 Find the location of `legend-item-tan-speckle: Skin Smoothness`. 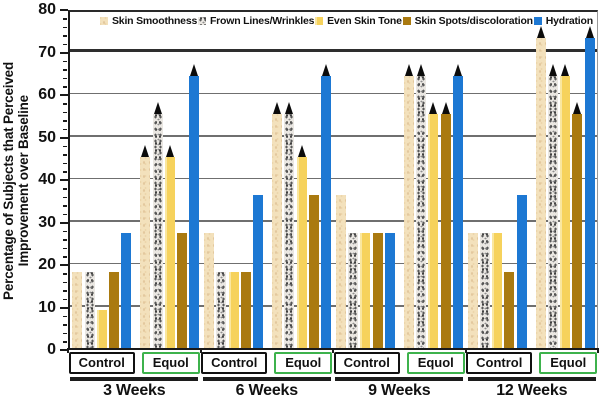

legend-item-tan-speckle: Skin Smoothness is located at coordinates (148, 21).